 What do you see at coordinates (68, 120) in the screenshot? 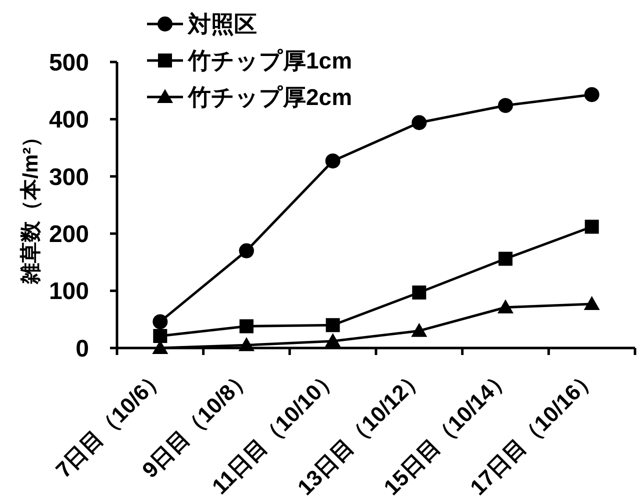
I see `y-tick-label: 400` at bounding box center [68, 120].